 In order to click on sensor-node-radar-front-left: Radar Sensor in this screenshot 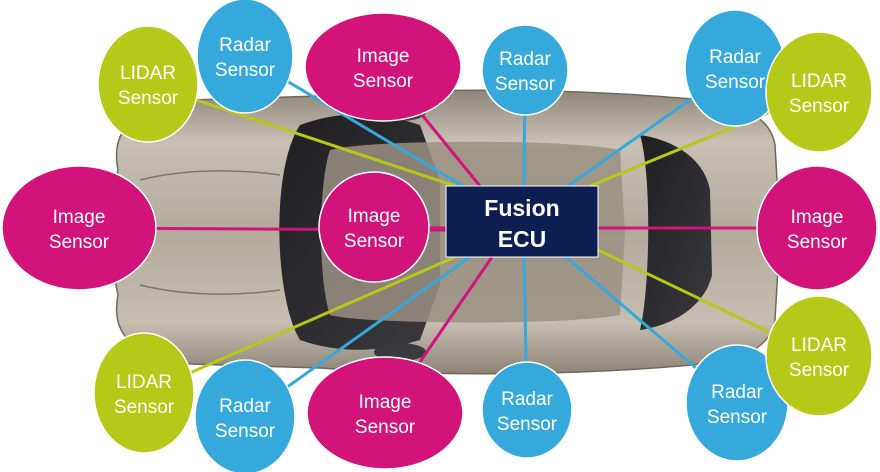, I will do `click(245, 57)`.